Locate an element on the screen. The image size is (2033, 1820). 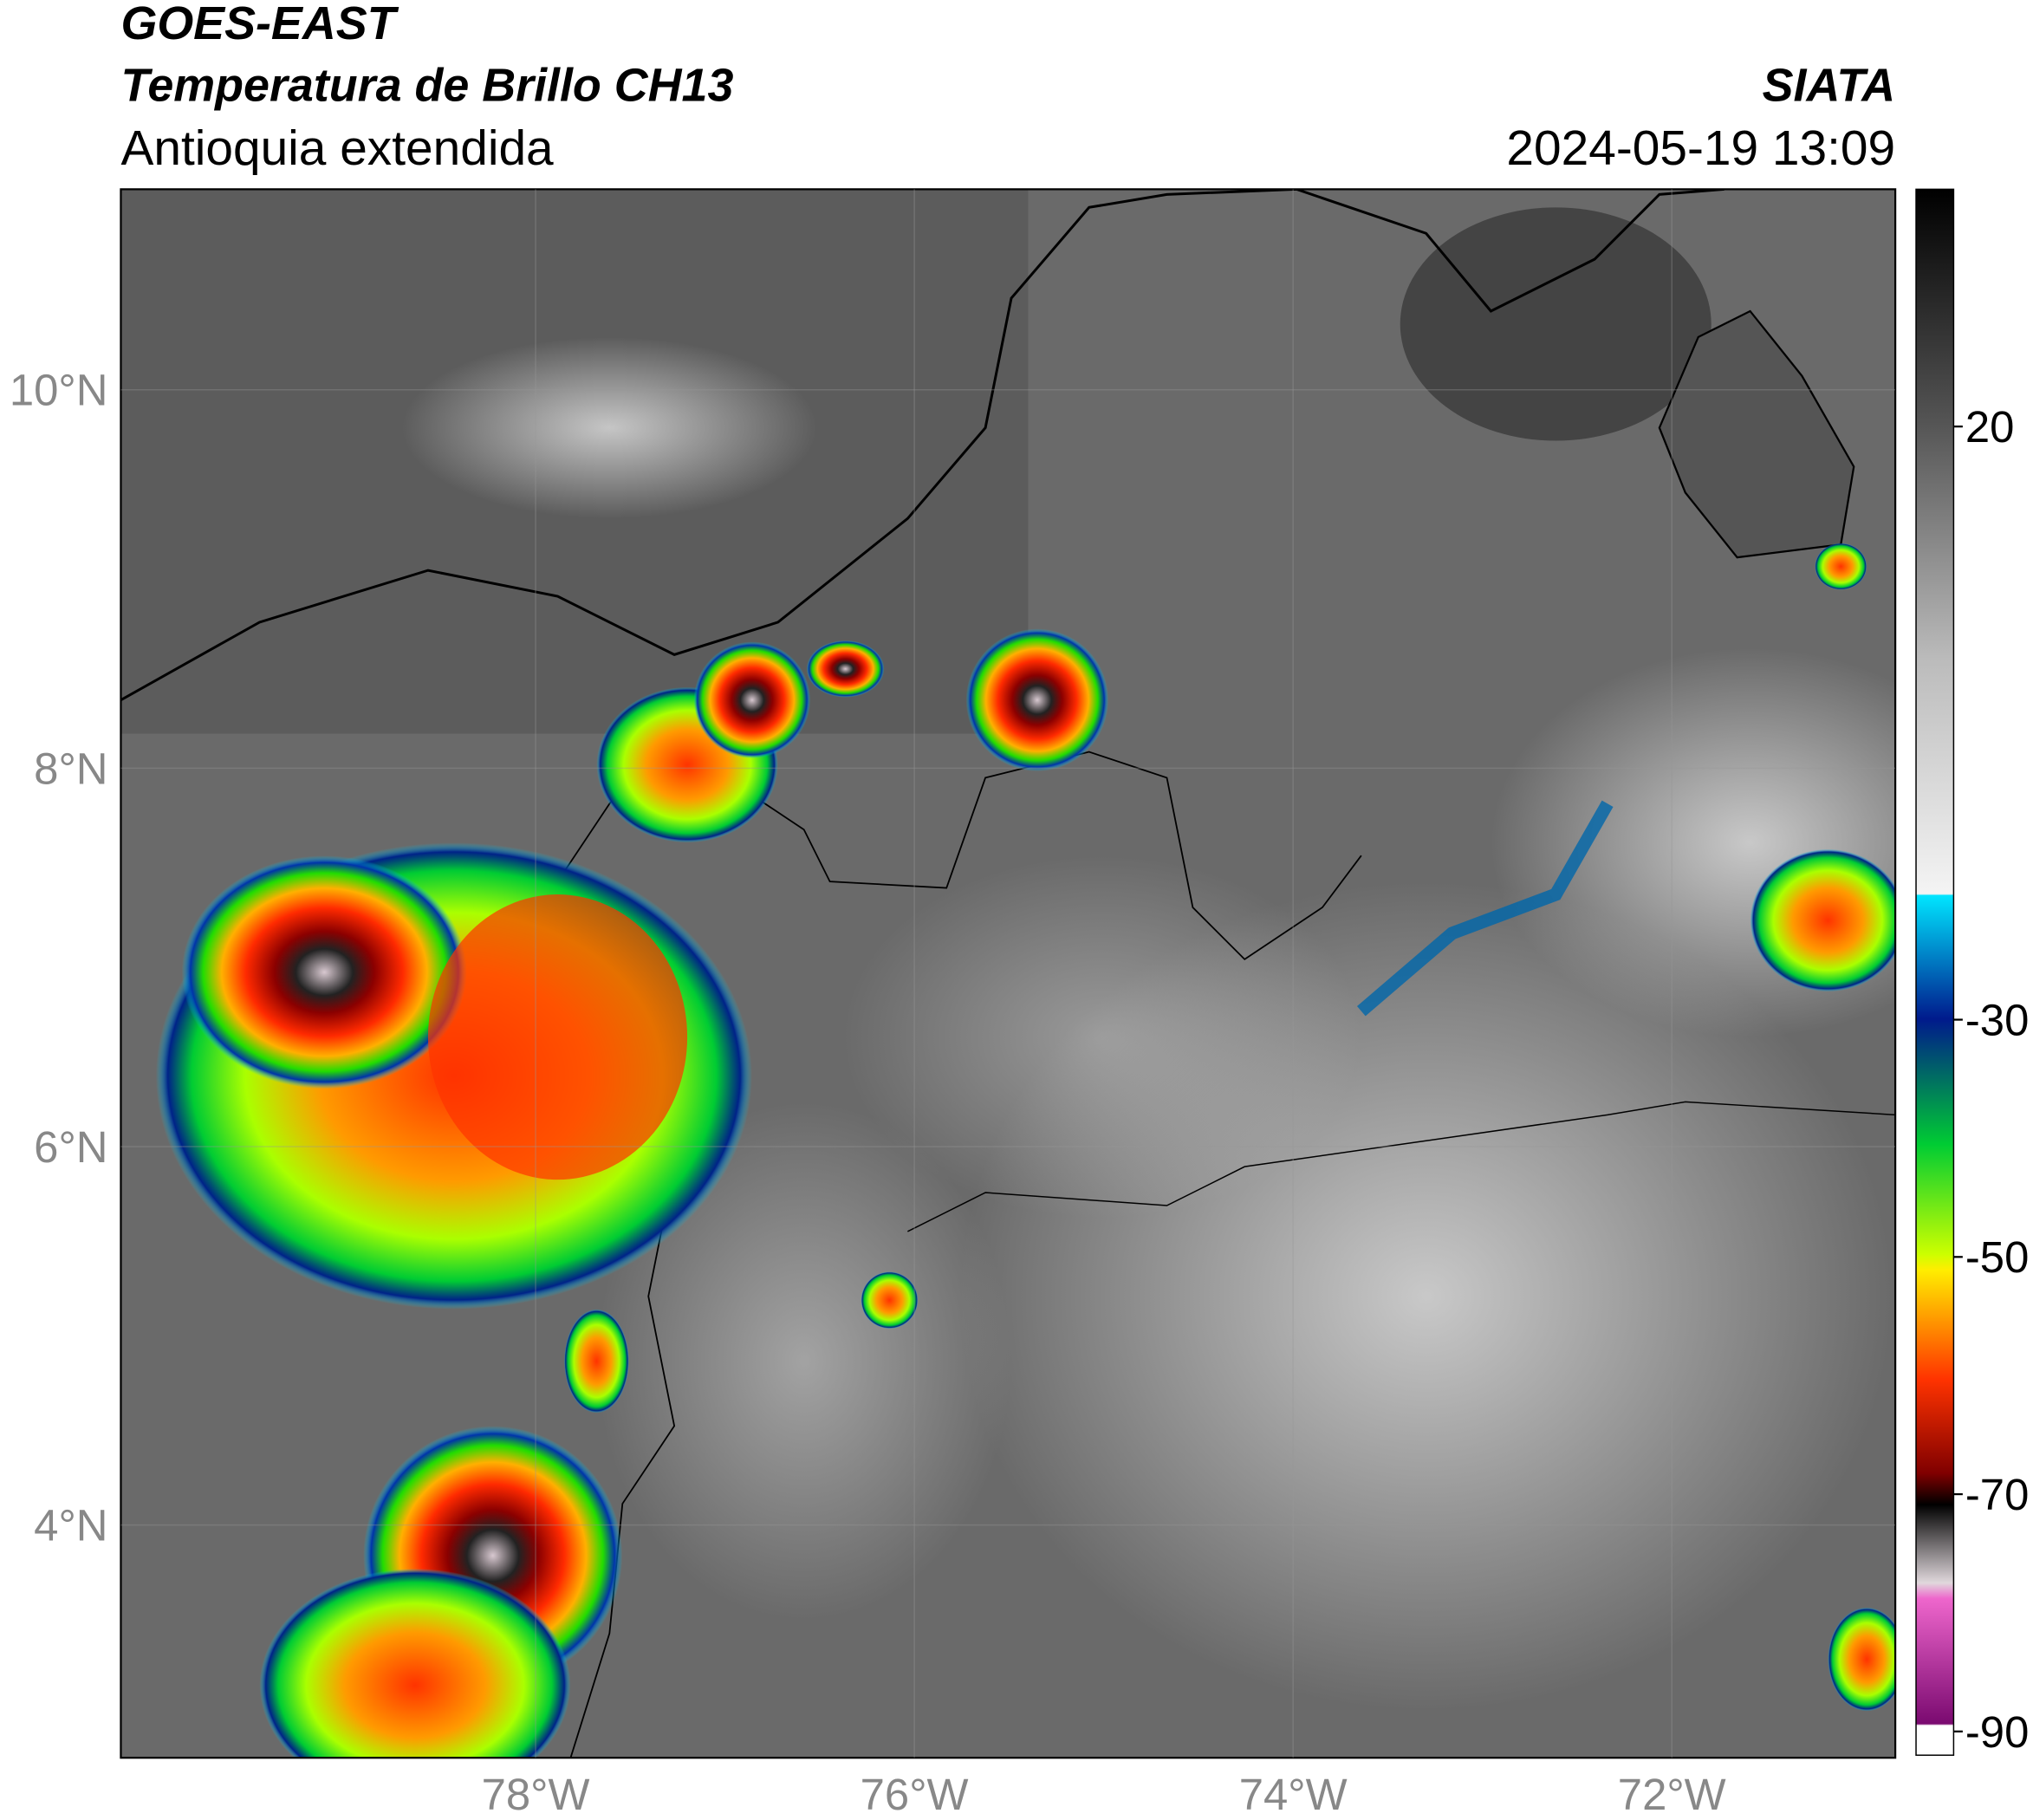
colorbar-tick-label: 20 is located at coordinates (1990, 427).